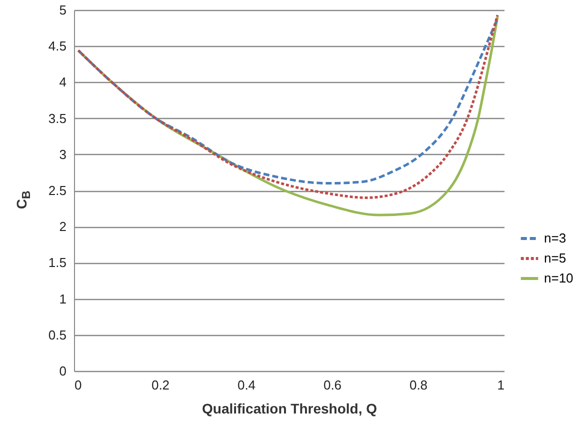 The width and height of the screenshot is (587, 439). What do you see at coordinates (57, 262) in the screenshot?
I see `y-tick-label: 1.5` at bounding box center [57, 262].